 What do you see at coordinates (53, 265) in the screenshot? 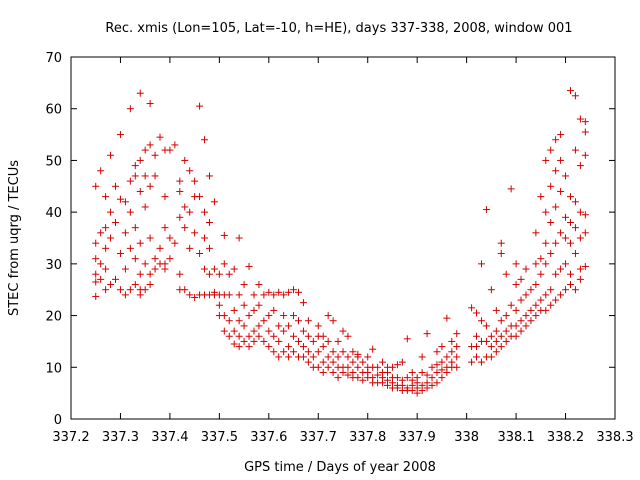
I see `y-tick-label: 30` at bounding box center [53, 265].